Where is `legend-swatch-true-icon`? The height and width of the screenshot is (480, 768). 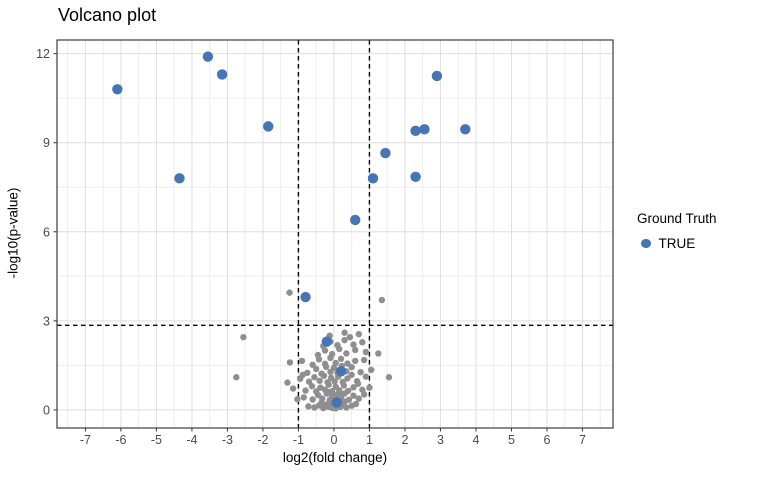
legend-swatch-true-icon is located at coordinates (646, 243).